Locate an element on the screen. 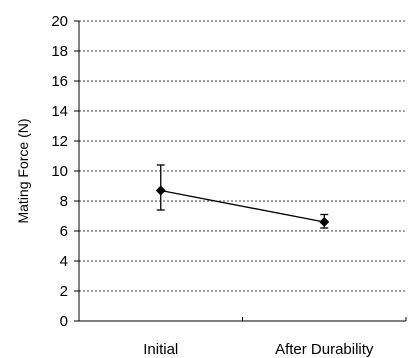 Image resolution: width=409 pixels, height=358 pixels. y-tick-label: 10 is located at coordinates (59, 171).